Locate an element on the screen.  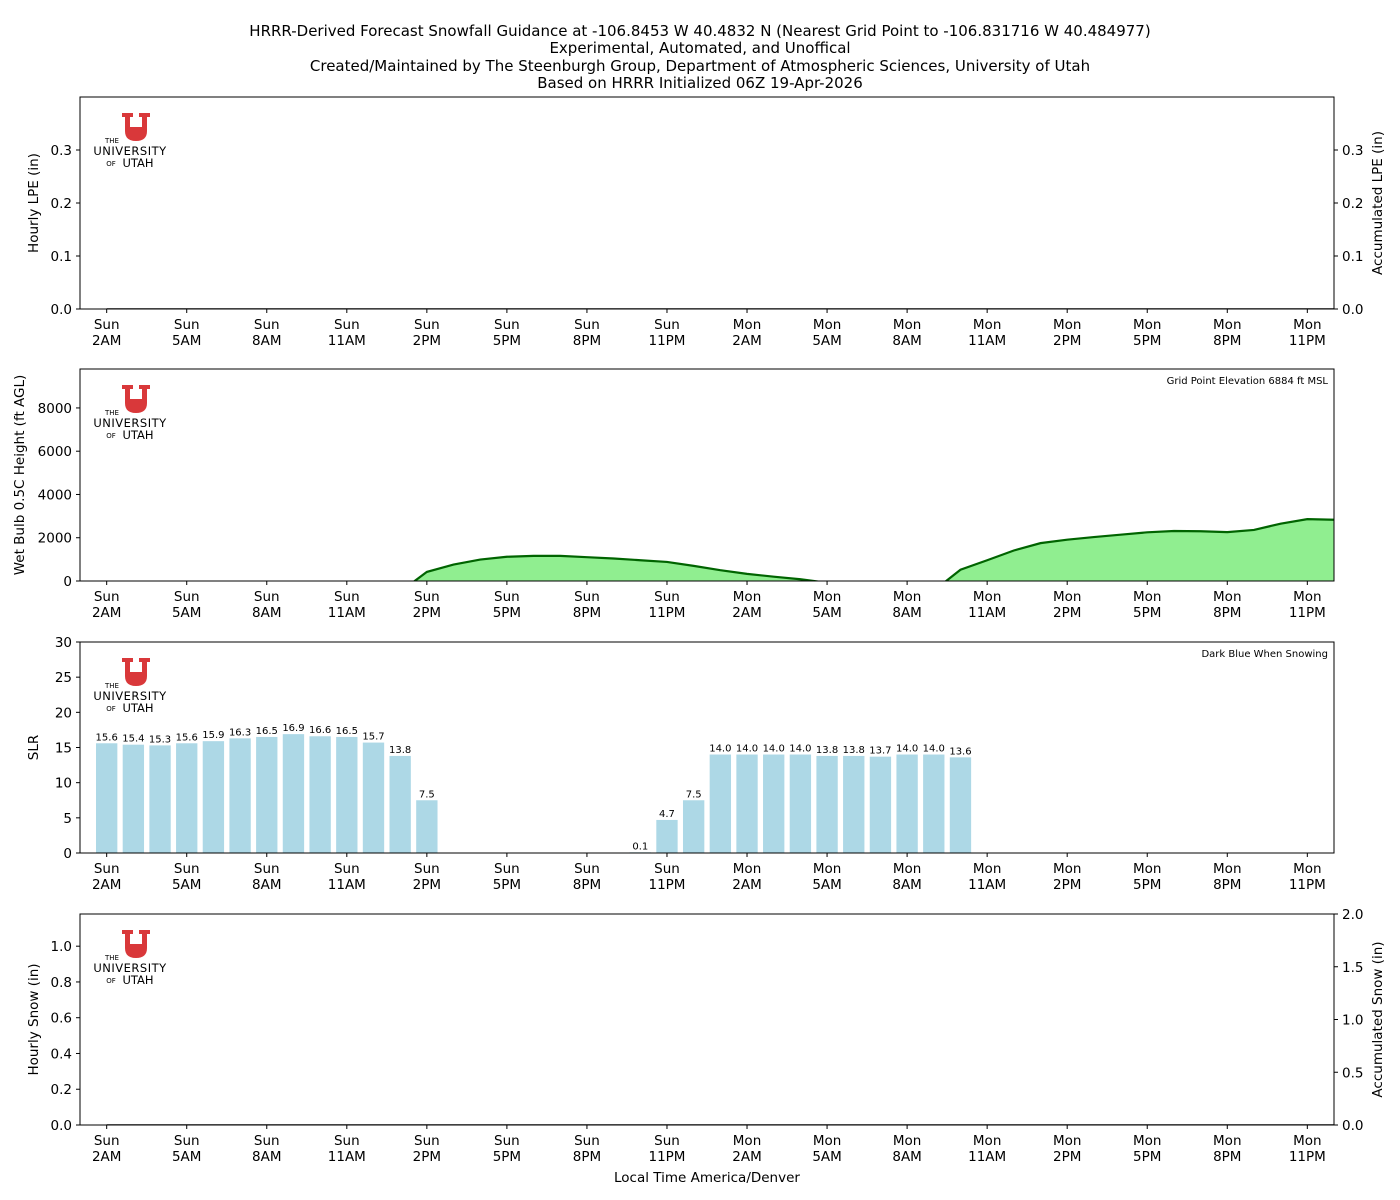
slr-marks is located at coordinates (534, 793).